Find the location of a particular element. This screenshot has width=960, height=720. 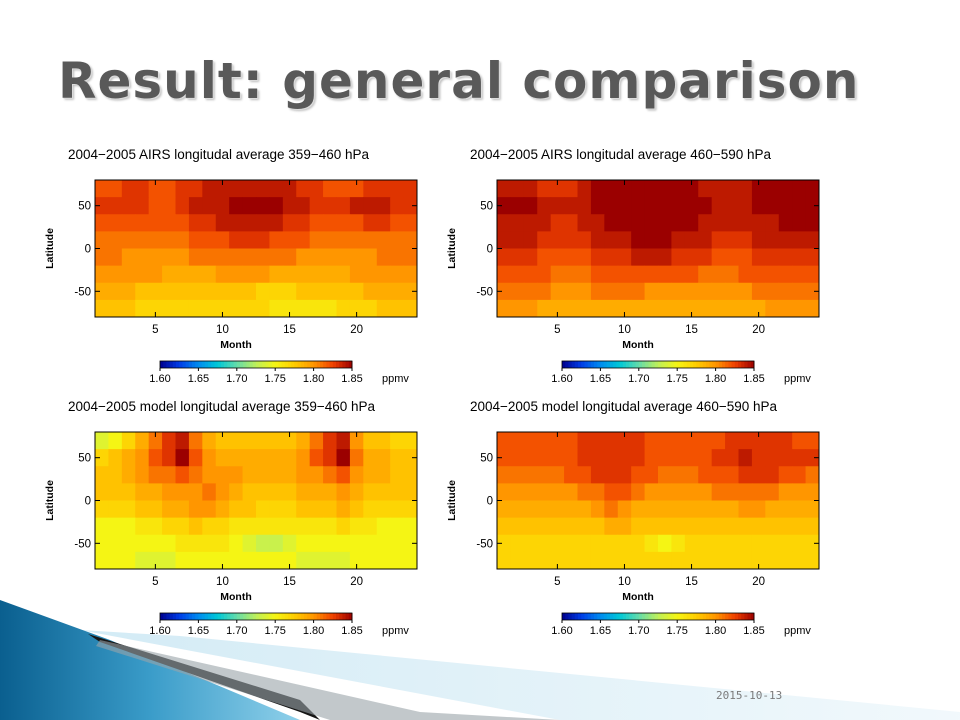

y-tick-label: -50 is located at coordinates (484, 544).